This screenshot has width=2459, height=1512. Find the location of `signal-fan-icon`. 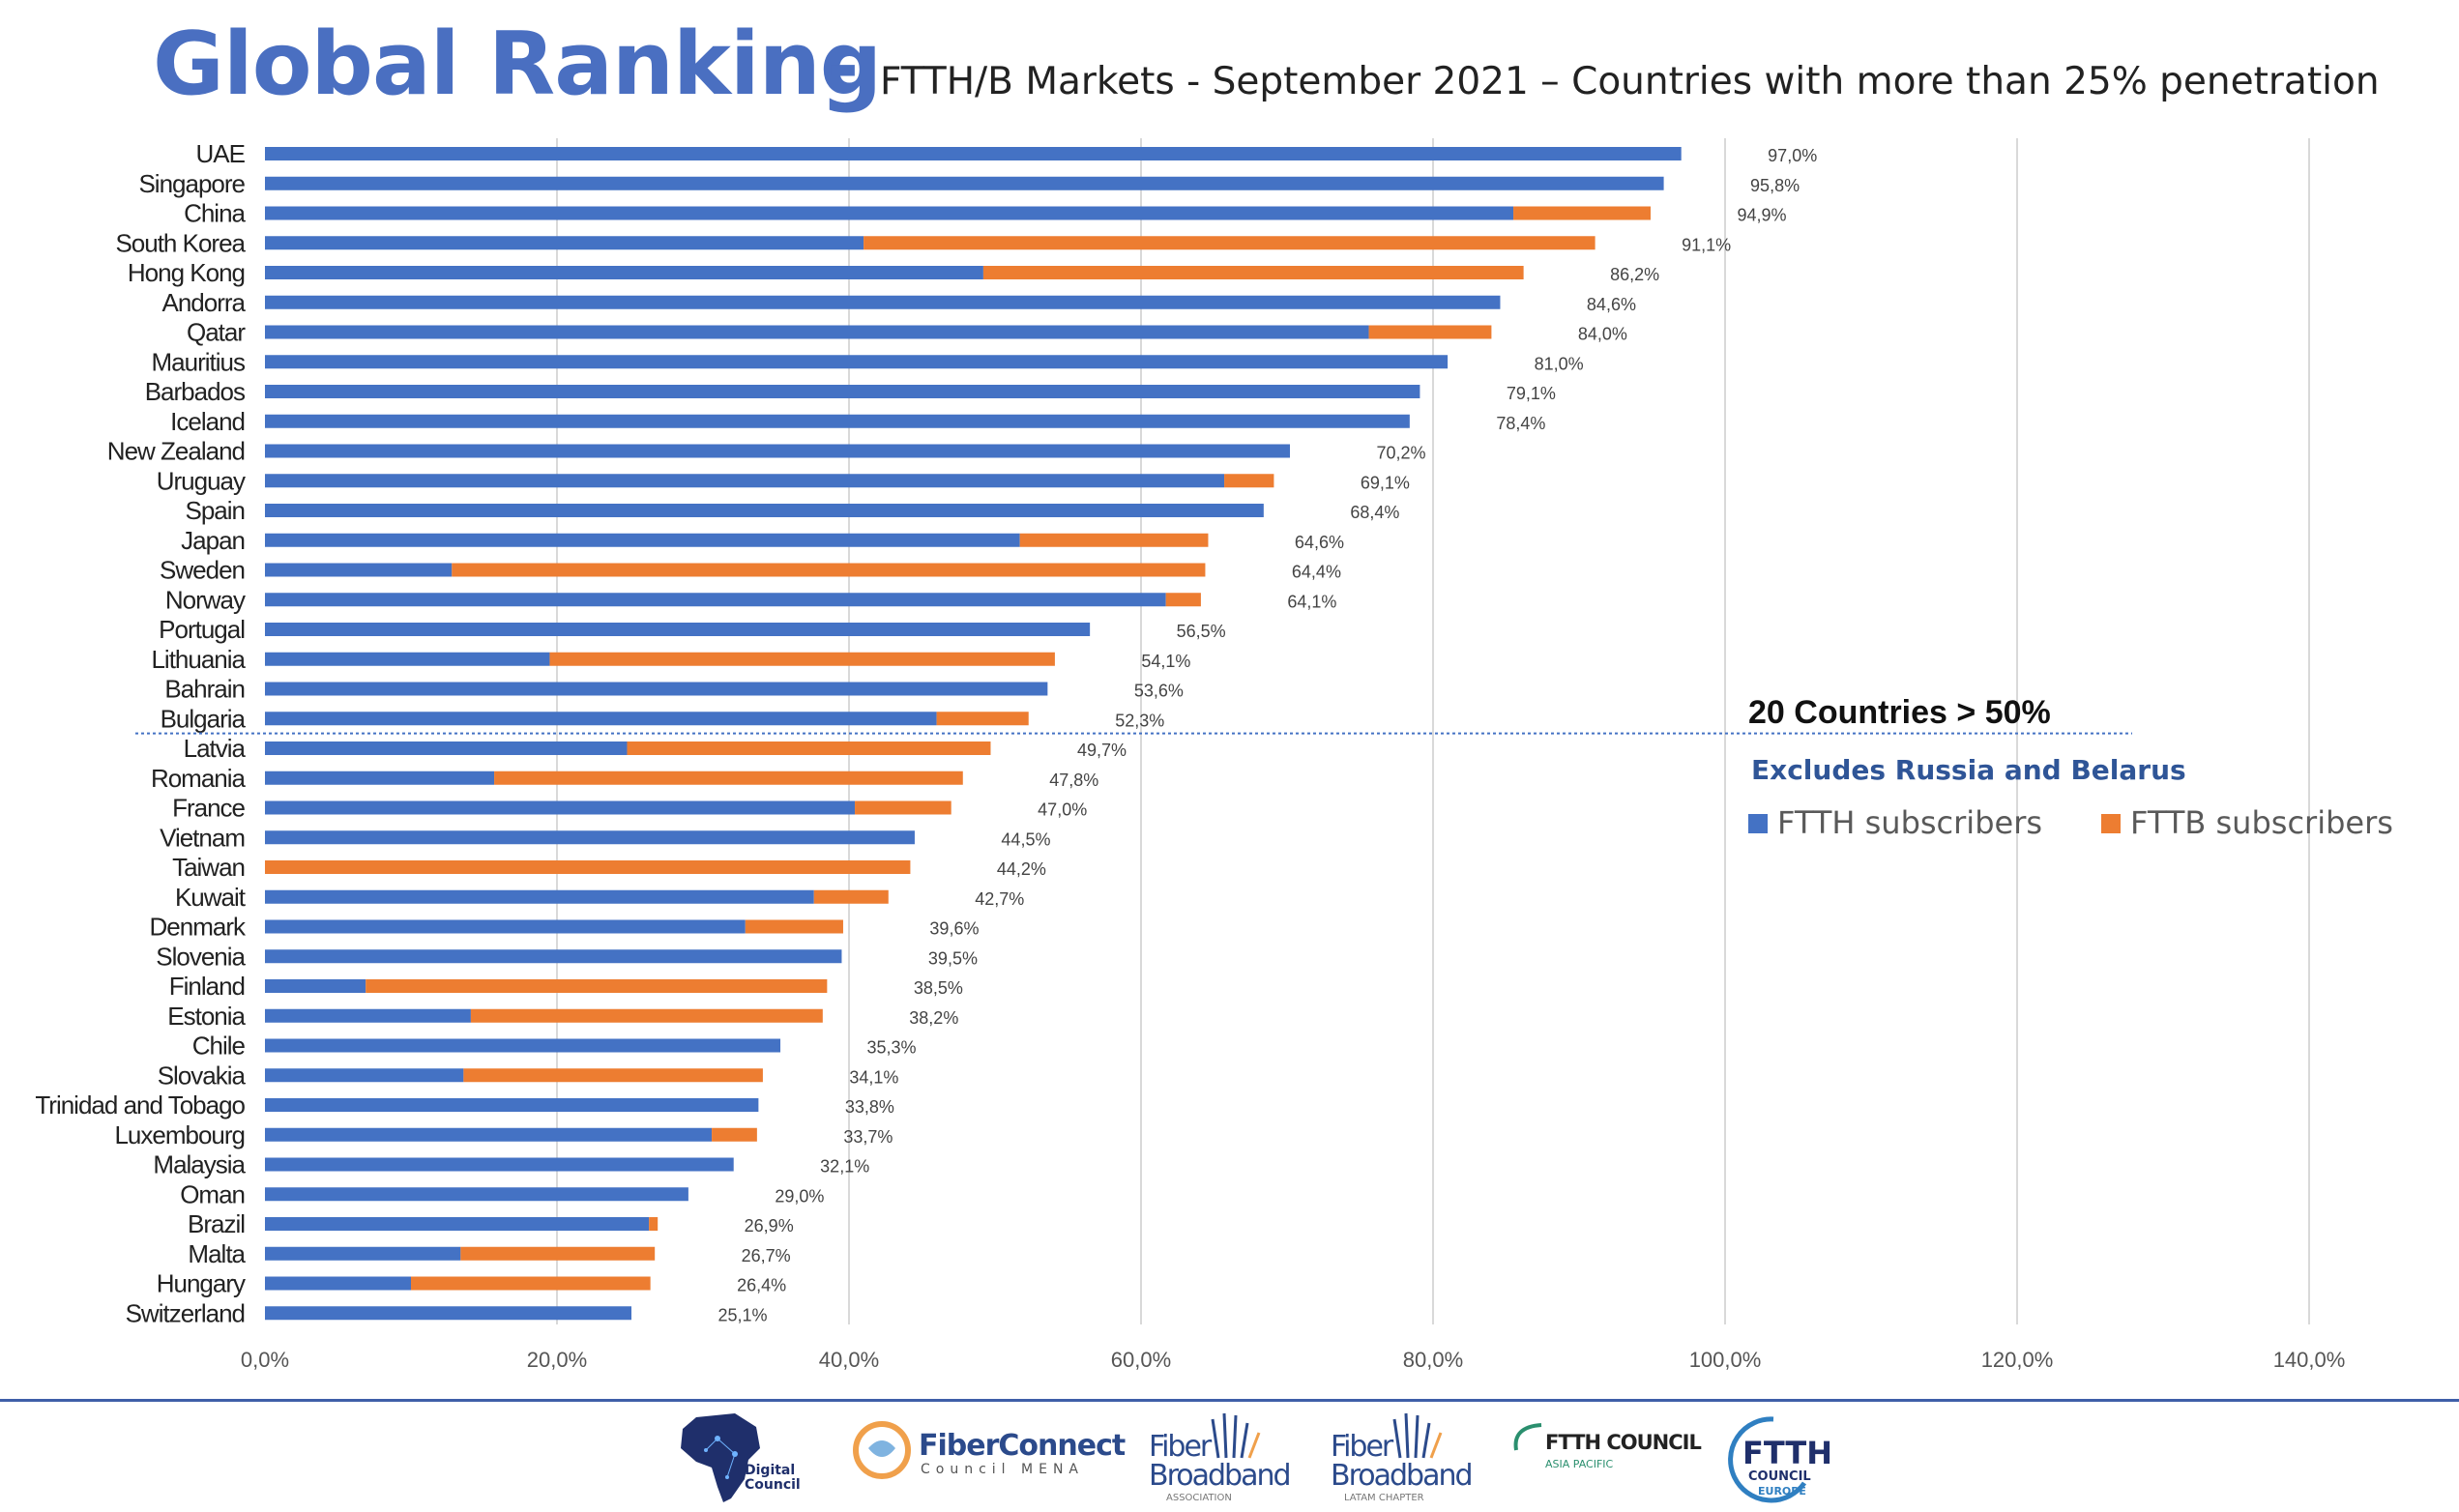

signal-fan-icon is located at coordinates (1236, 1435).